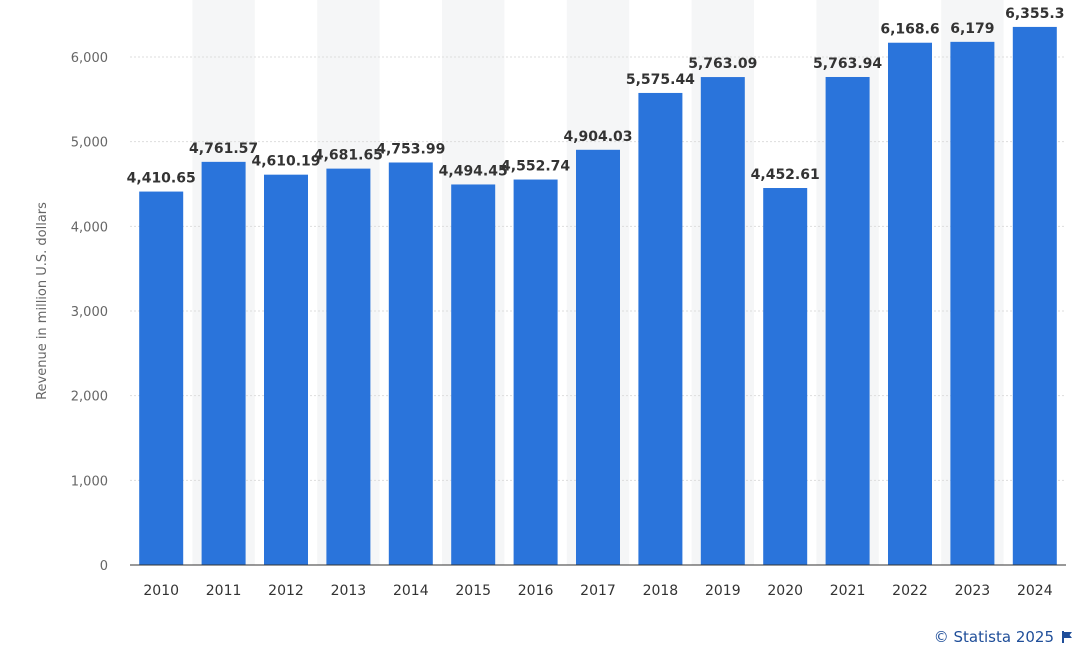 The width and height of the screenshot is (1086, 670). I want to click on x-tick-label: 2017, so click(598, 591).